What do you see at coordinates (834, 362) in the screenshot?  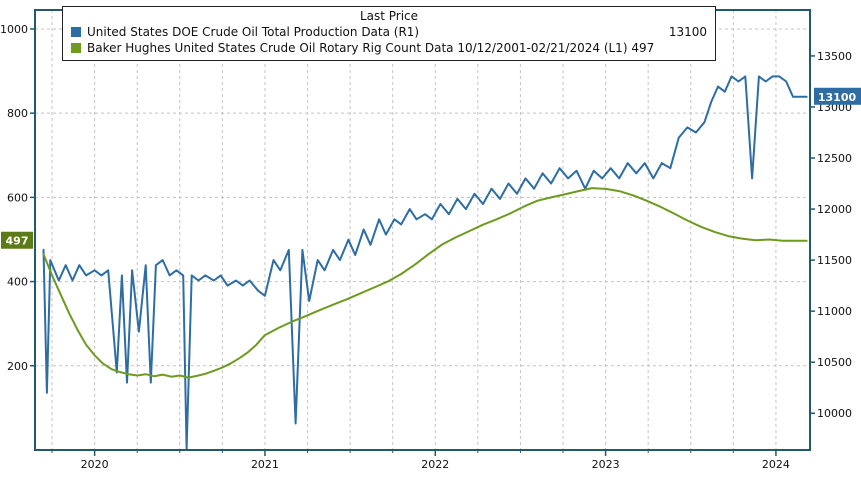 I see `right-axis-label: 10500` at bounding box center [834, 362].